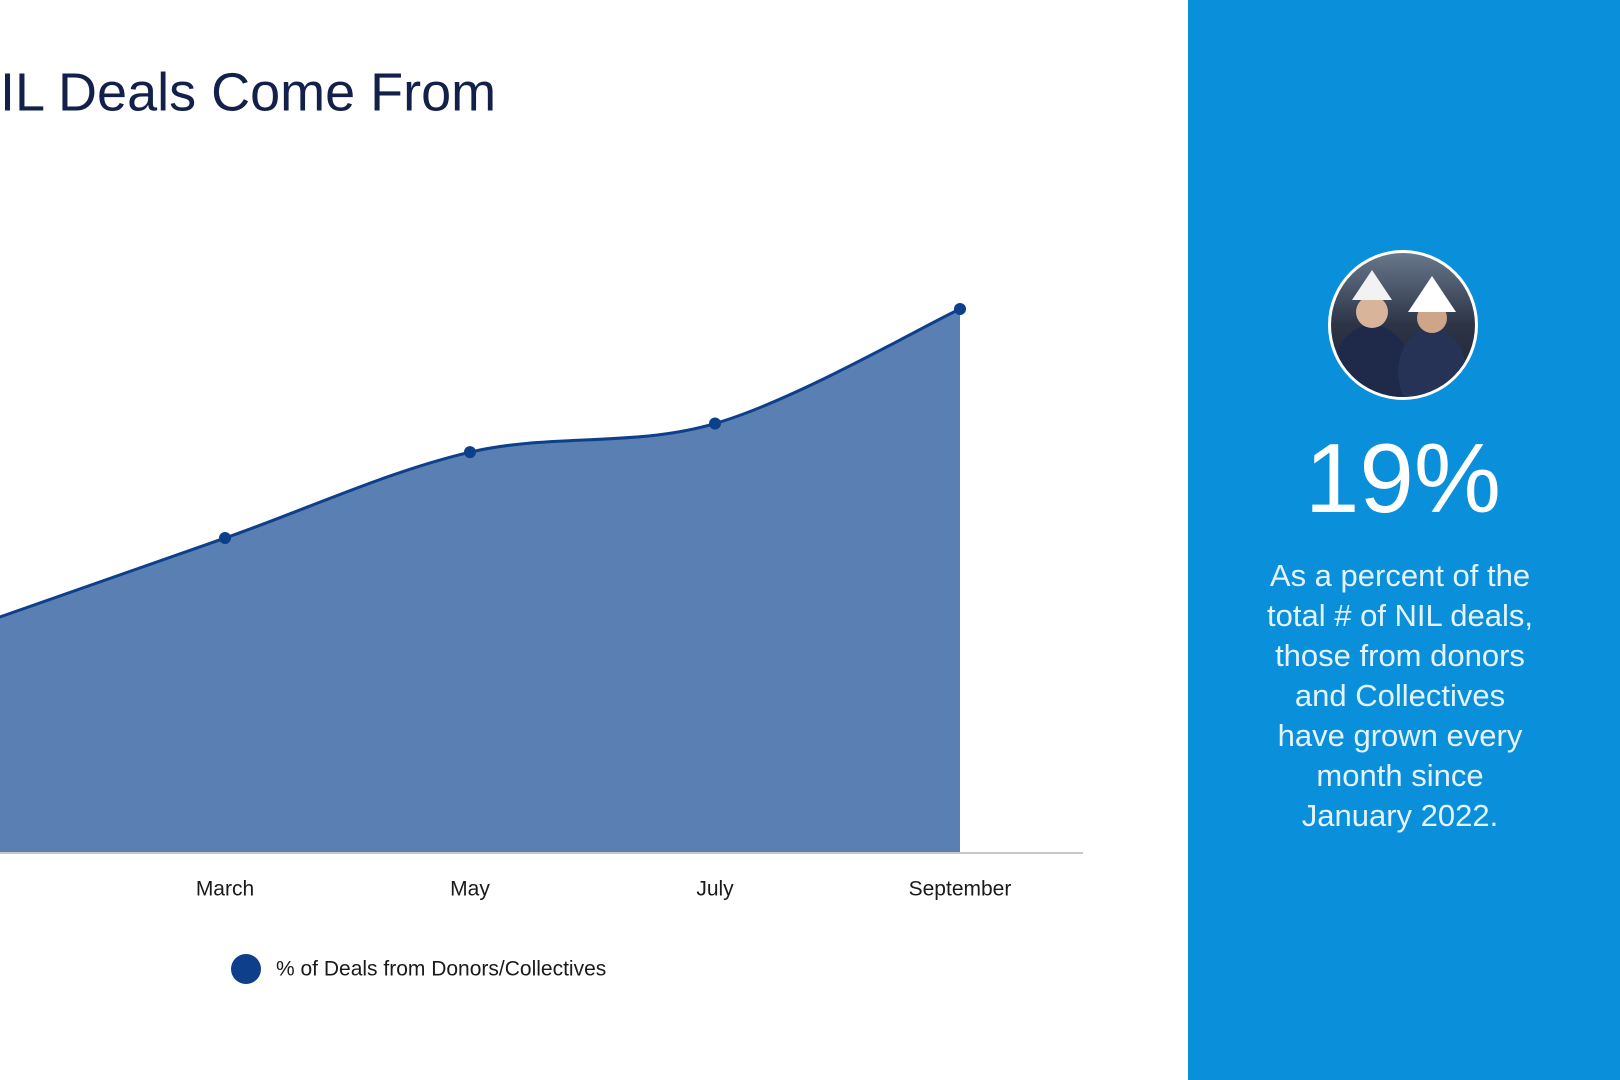  I want to click on callout-line: January 2022., so click(1400, 815).